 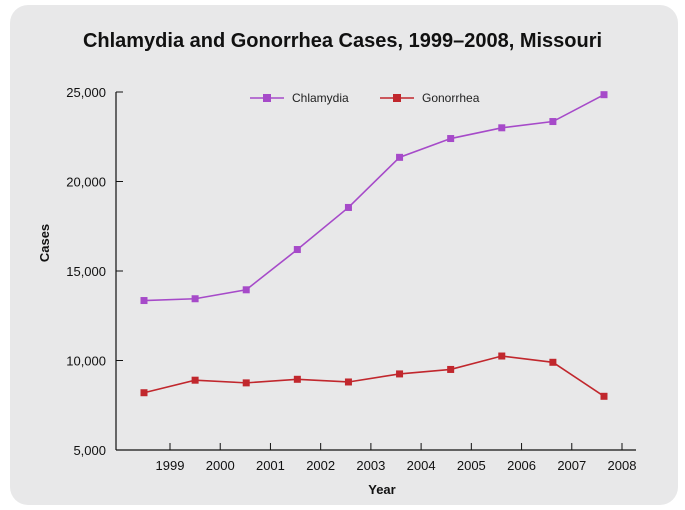 What do you see at coordinates (571, 465) in the screenshot?
I see `x-tick-label: 2007` at bounding box center [571, 465].